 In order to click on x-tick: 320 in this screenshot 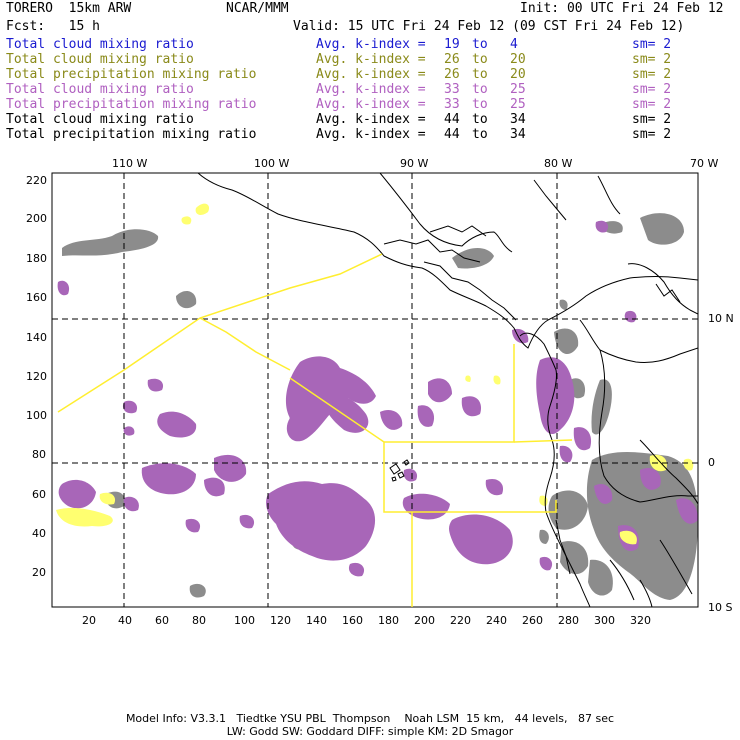, I will do `click(640, 620)`.